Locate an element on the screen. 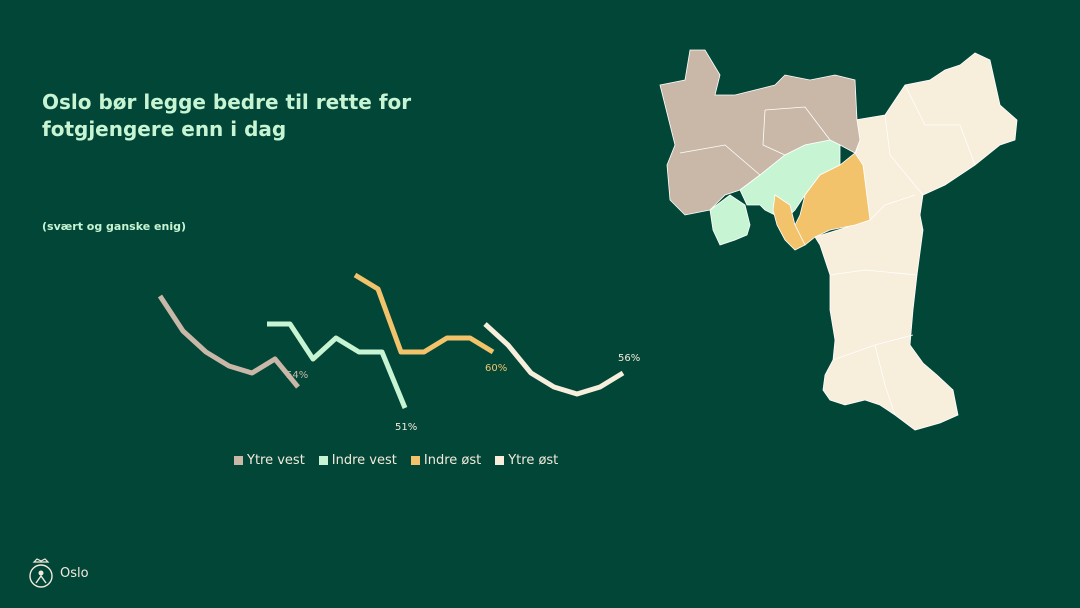 Image resolution: width=1080 pixels, height=608 pixels. oslo-seal-icon is located at coordinates (41, 573).